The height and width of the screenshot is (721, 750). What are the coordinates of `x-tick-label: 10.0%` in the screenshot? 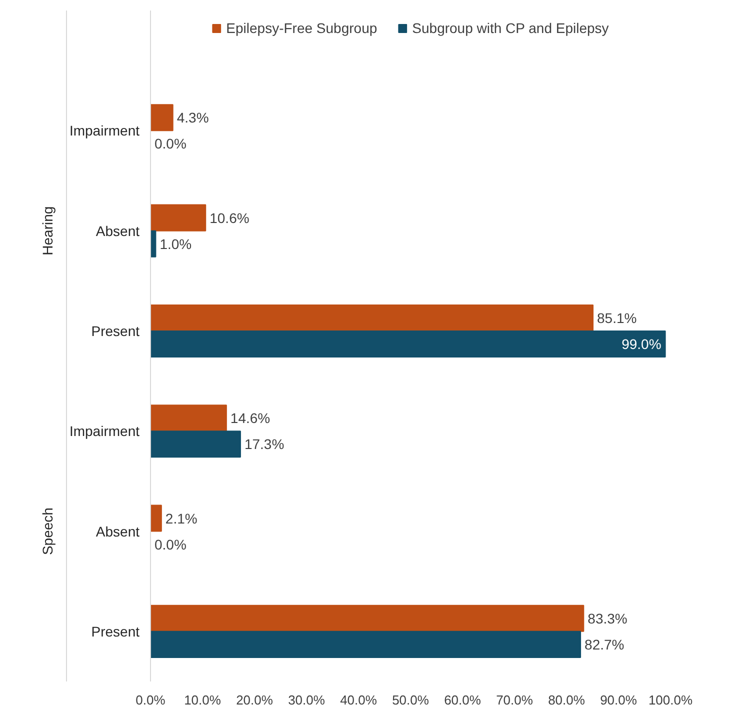 It's located at (203, 700).